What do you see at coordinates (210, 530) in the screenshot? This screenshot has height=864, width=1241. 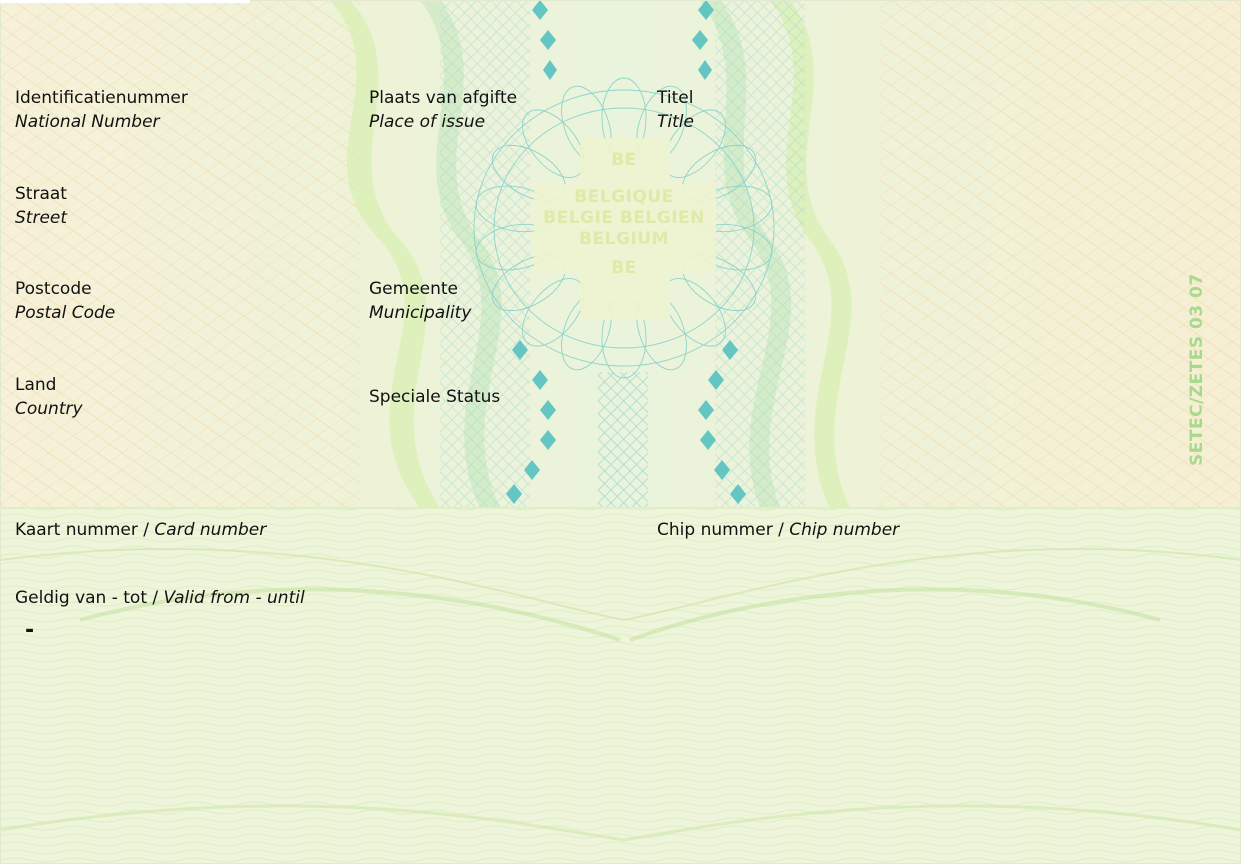 I see `card-number-en: Card number` at bounding box center [210, 530].